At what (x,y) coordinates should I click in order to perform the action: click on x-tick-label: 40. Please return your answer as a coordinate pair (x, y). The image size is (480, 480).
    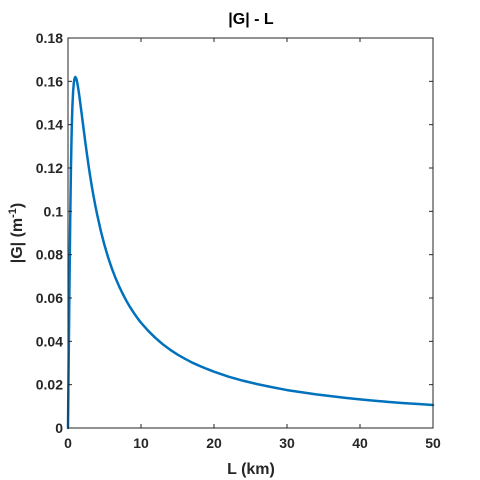
    Looking at the image, I should click on (360, 443).